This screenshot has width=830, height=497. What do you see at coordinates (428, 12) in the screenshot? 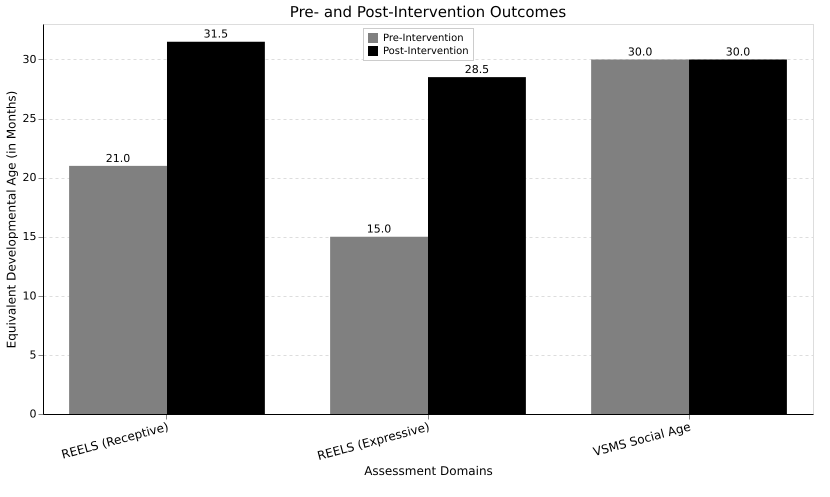
I see `chart-title: Pre- and Post-Intervention Outcomes` at bounding box center [428, 12].